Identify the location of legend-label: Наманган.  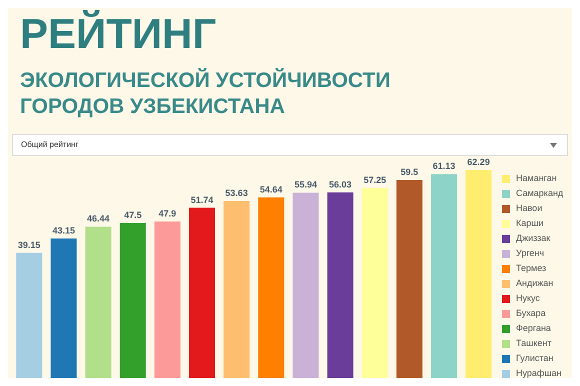
(536, 178).